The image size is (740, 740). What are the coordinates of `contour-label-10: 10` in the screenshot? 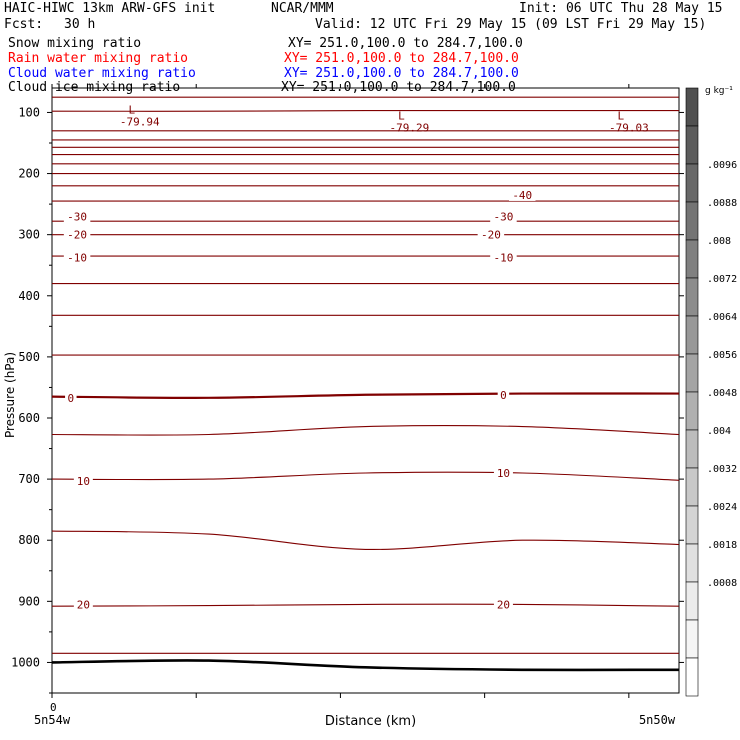 It's located at (83, 481).